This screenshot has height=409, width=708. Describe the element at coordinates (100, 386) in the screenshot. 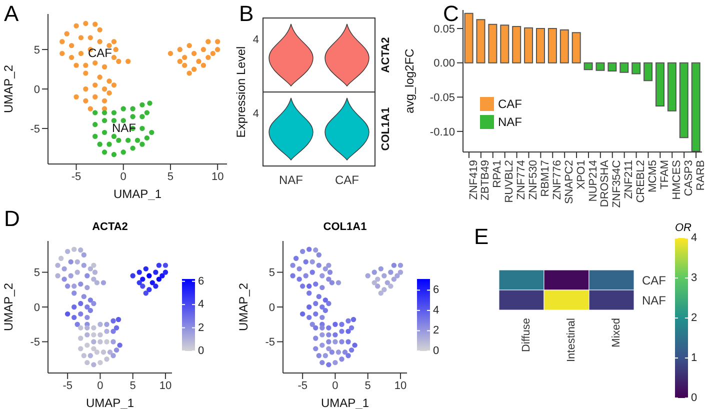

I see `x-tick-label: 0` at that location.